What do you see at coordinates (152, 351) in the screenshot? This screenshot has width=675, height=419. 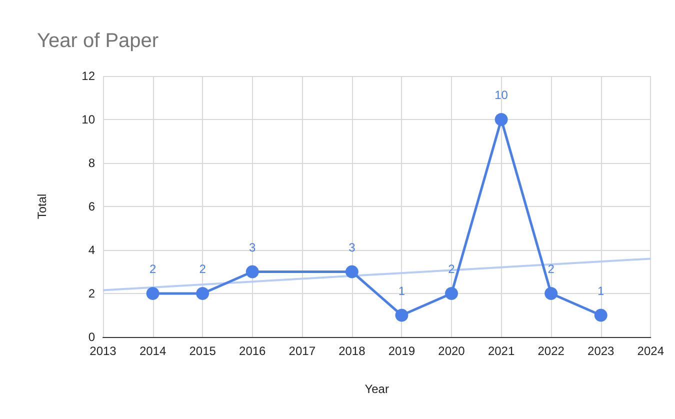 I see `x-tick-label: 2014` at bounding box center [152, 351].